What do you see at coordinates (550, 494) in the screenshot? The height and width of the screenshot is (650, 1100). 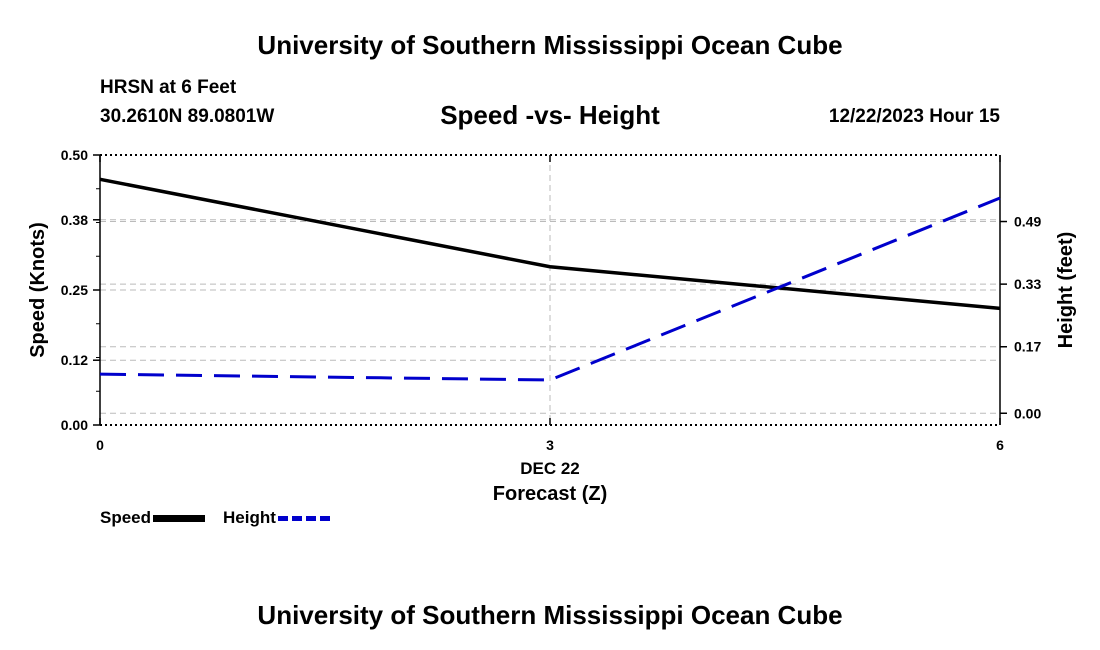 I see `x-axis-label: Forecast (Z)` at bounding box center [550, 494].